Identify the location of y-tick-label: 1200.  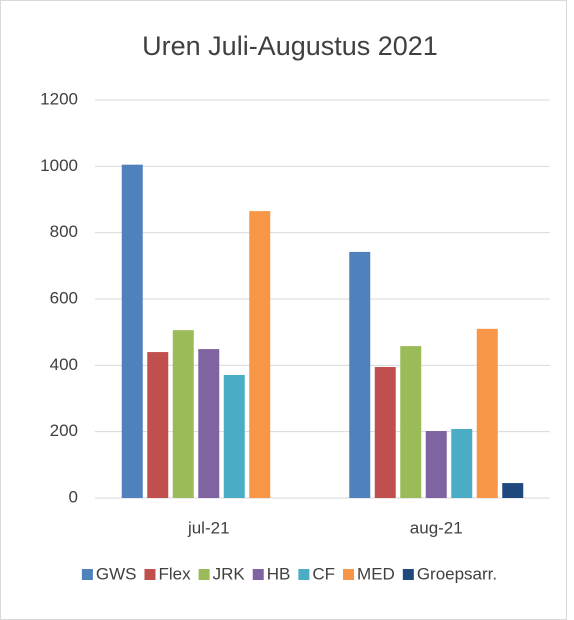
(59, 98).